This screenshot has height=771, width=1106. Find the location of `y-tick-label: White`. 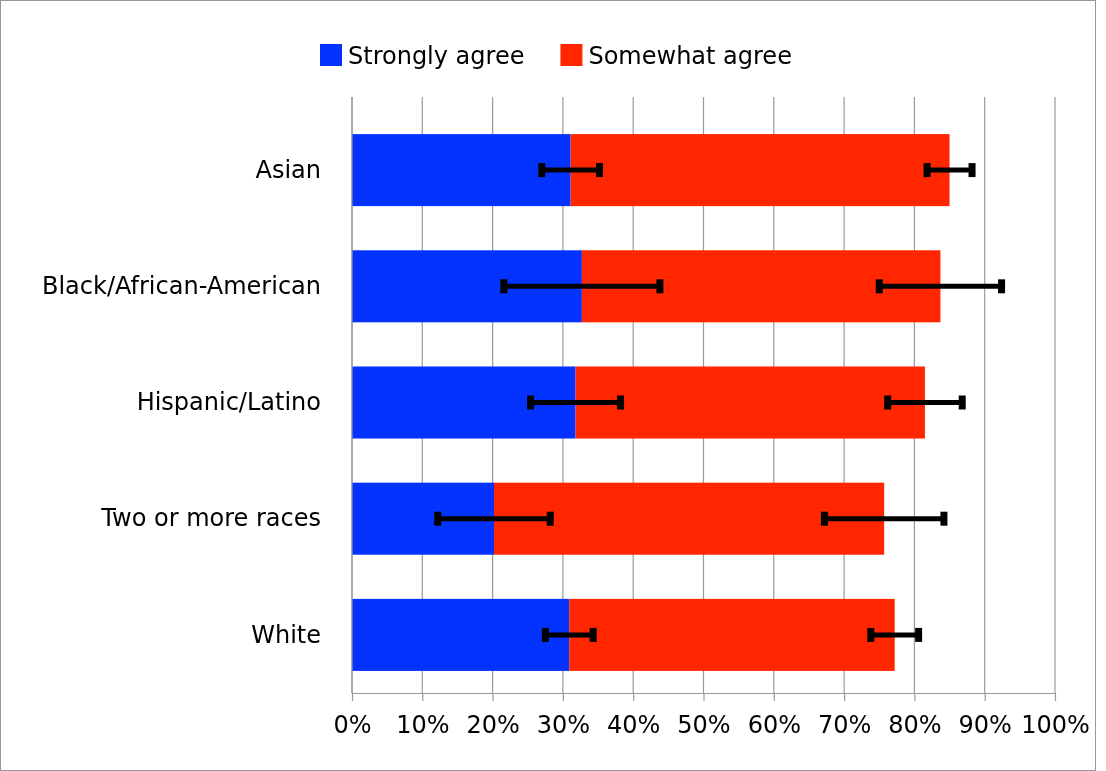

y-tick-label: White is located at coordinates (286, 634).